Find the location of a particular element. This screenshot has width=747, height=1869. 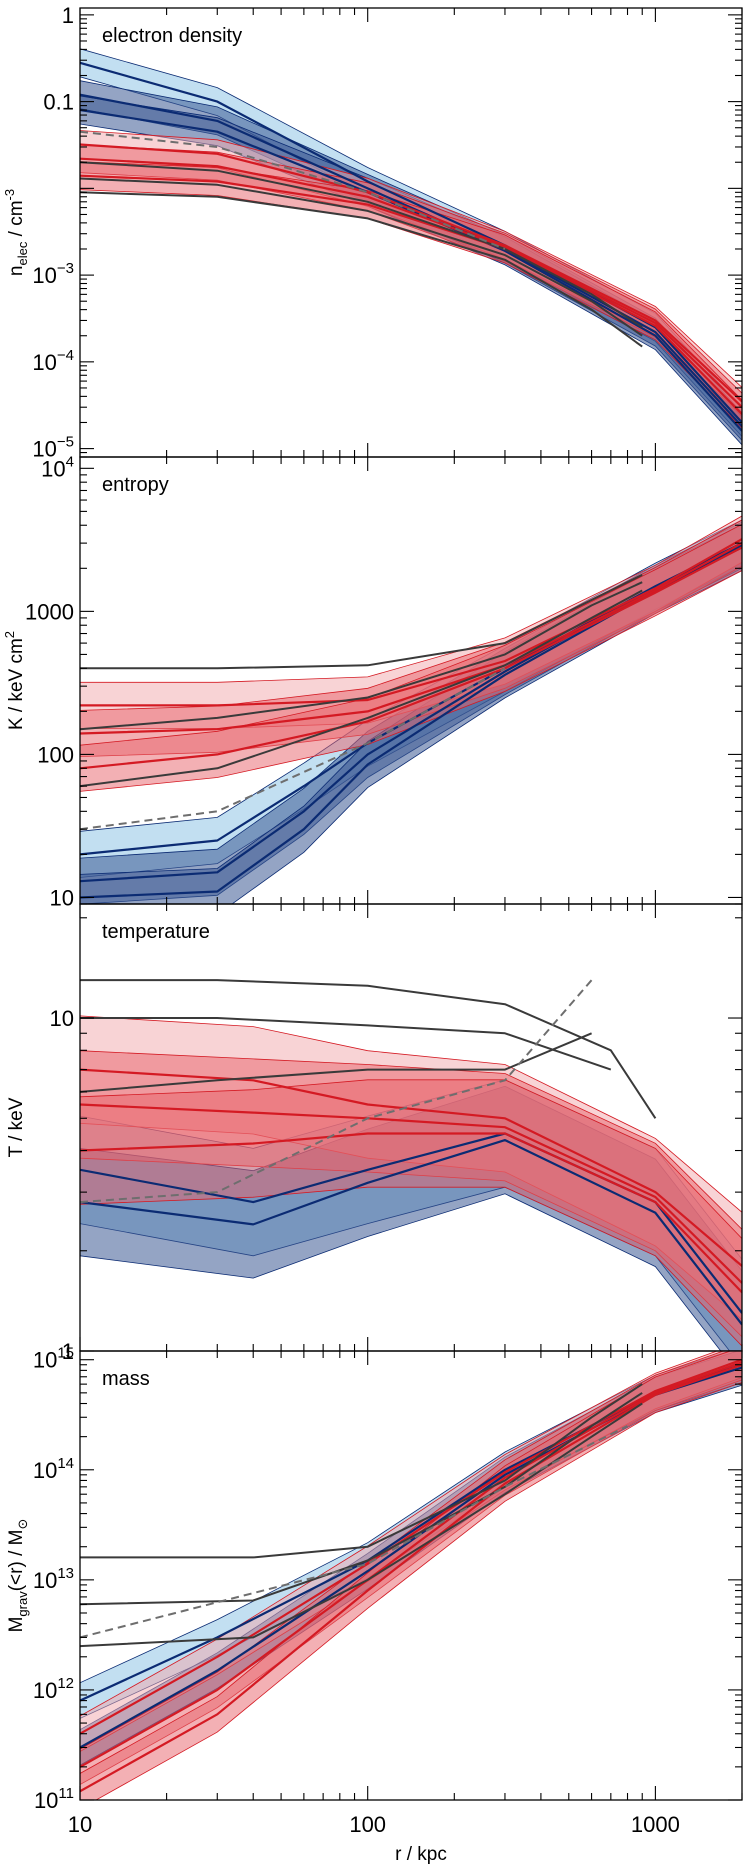

y-tick-label: 10⁻⁴ is located at coordinates (53, 361).